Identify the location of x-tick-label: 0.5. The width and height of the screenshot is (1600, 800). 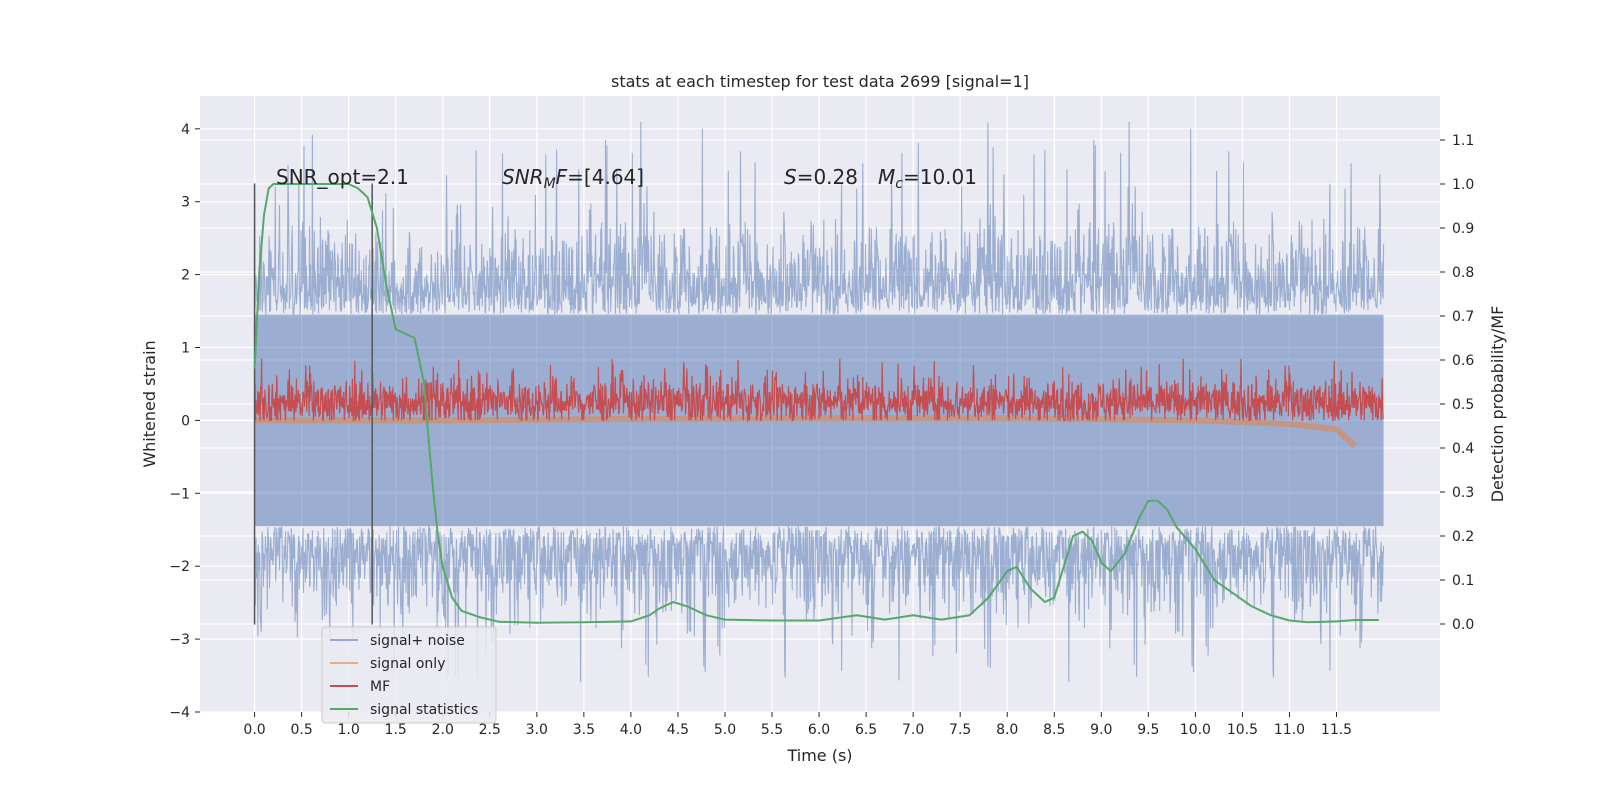
(301, 730).